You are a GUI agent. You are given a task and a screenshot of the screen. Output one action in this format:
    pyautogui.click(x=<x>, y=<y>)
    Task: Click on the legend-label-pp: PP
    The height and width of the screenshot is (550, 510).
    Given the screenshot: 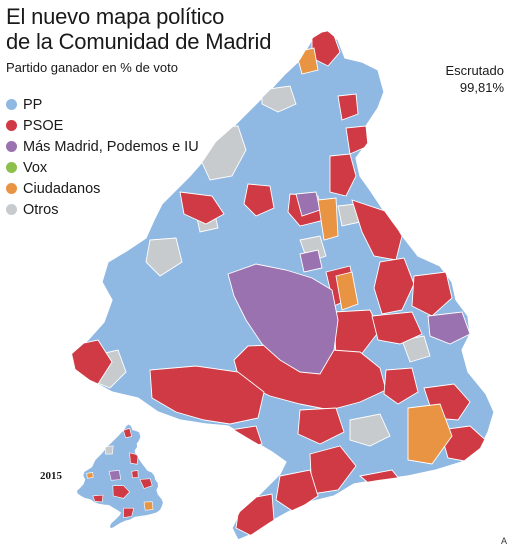 What is the action you would take?
    pyautogui.click(x=33, y=104)
    